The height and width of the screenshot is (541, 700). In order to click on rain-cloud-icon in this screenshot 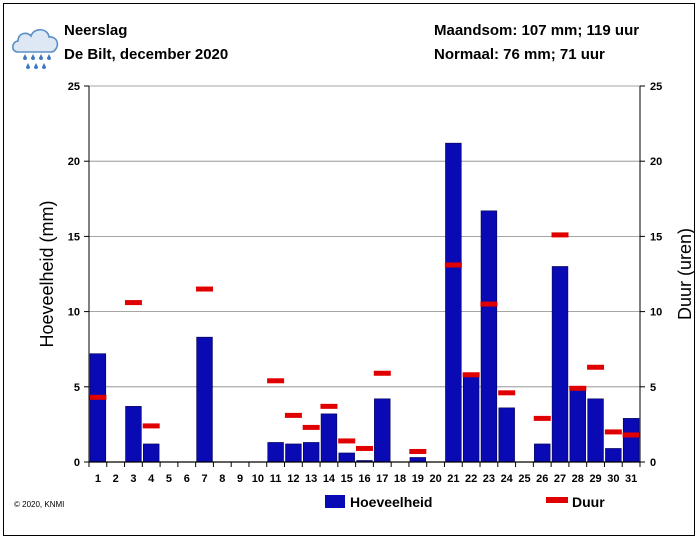, I will do `click(35, 48)`.